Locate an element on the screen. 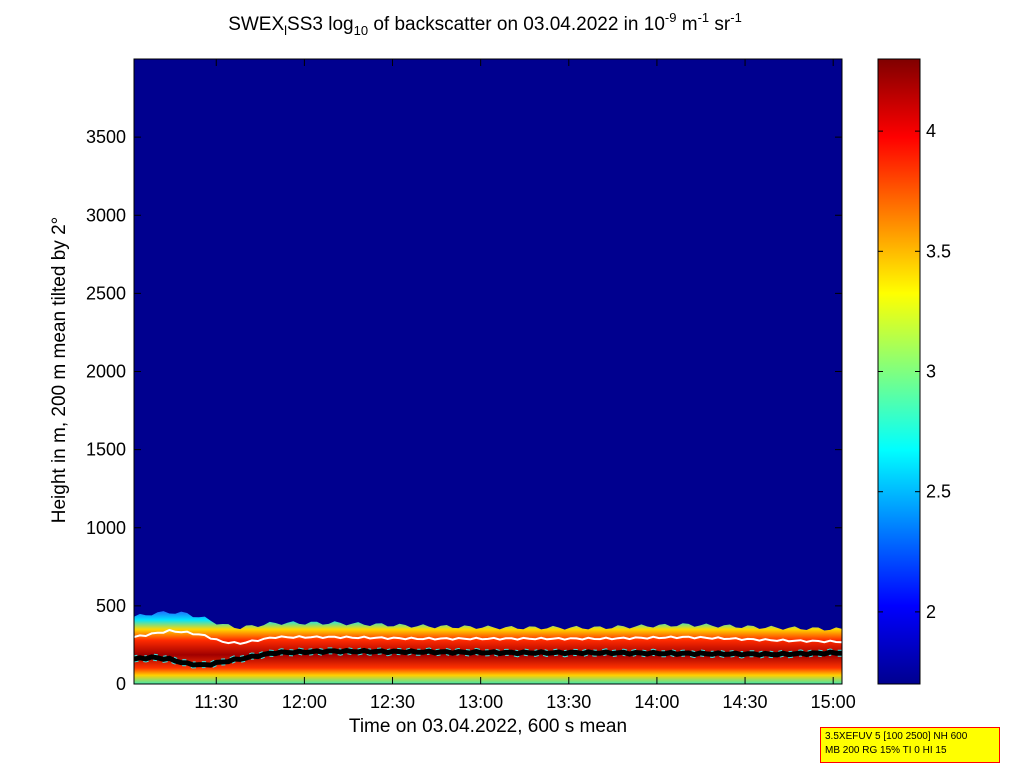  y-tick-label: 500 is located at coordinates (111, 606).